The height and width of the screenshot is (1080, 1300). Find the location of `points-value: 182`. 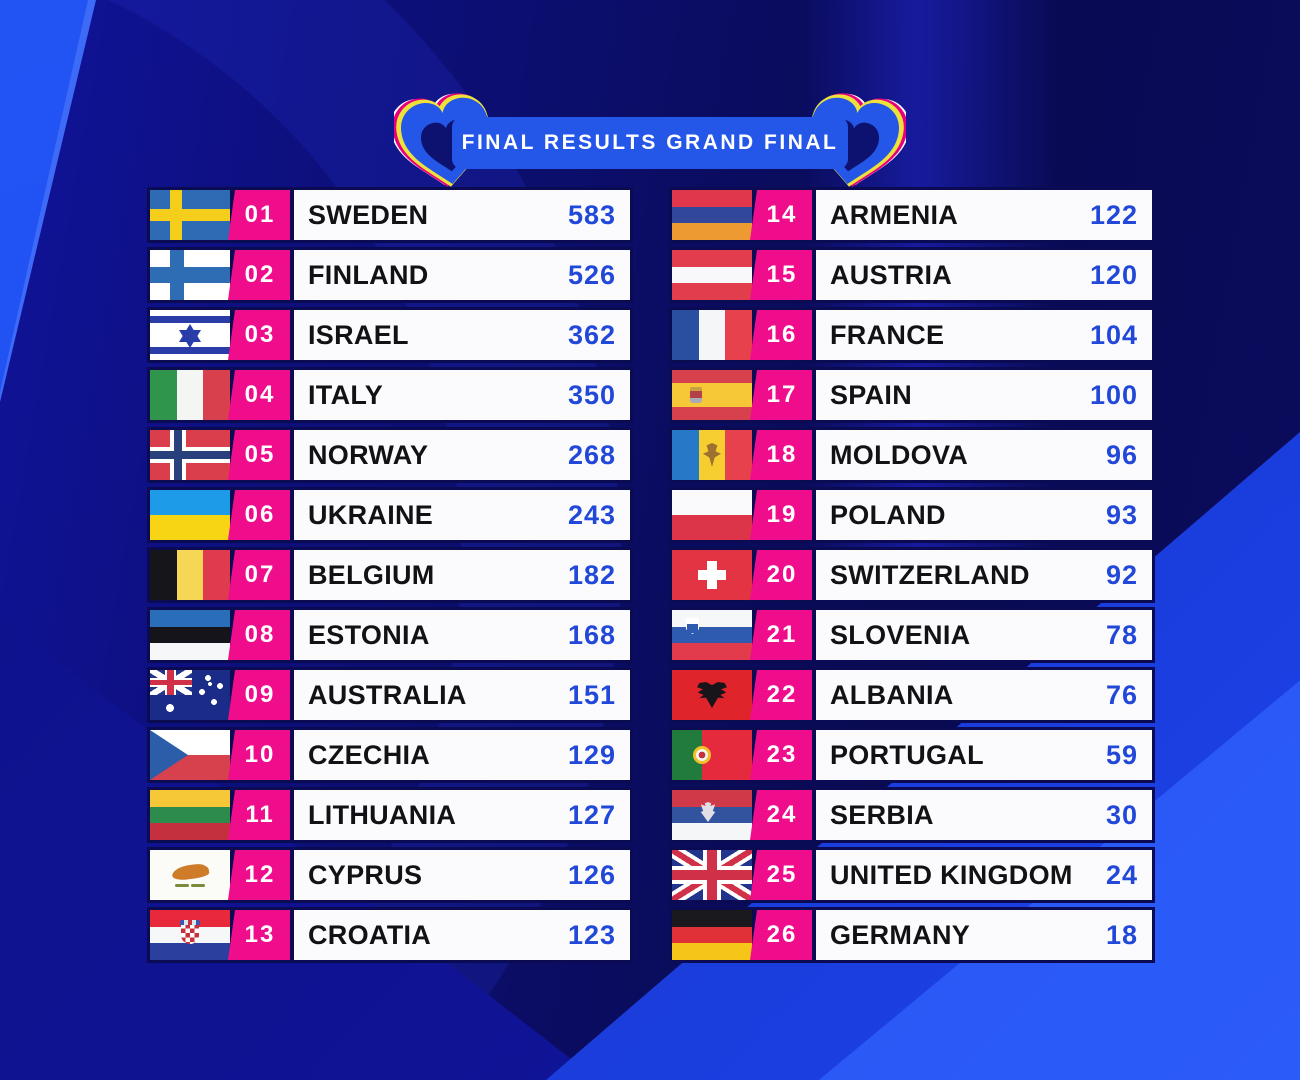

points-value: 182 is located at coordinates (591, 574).